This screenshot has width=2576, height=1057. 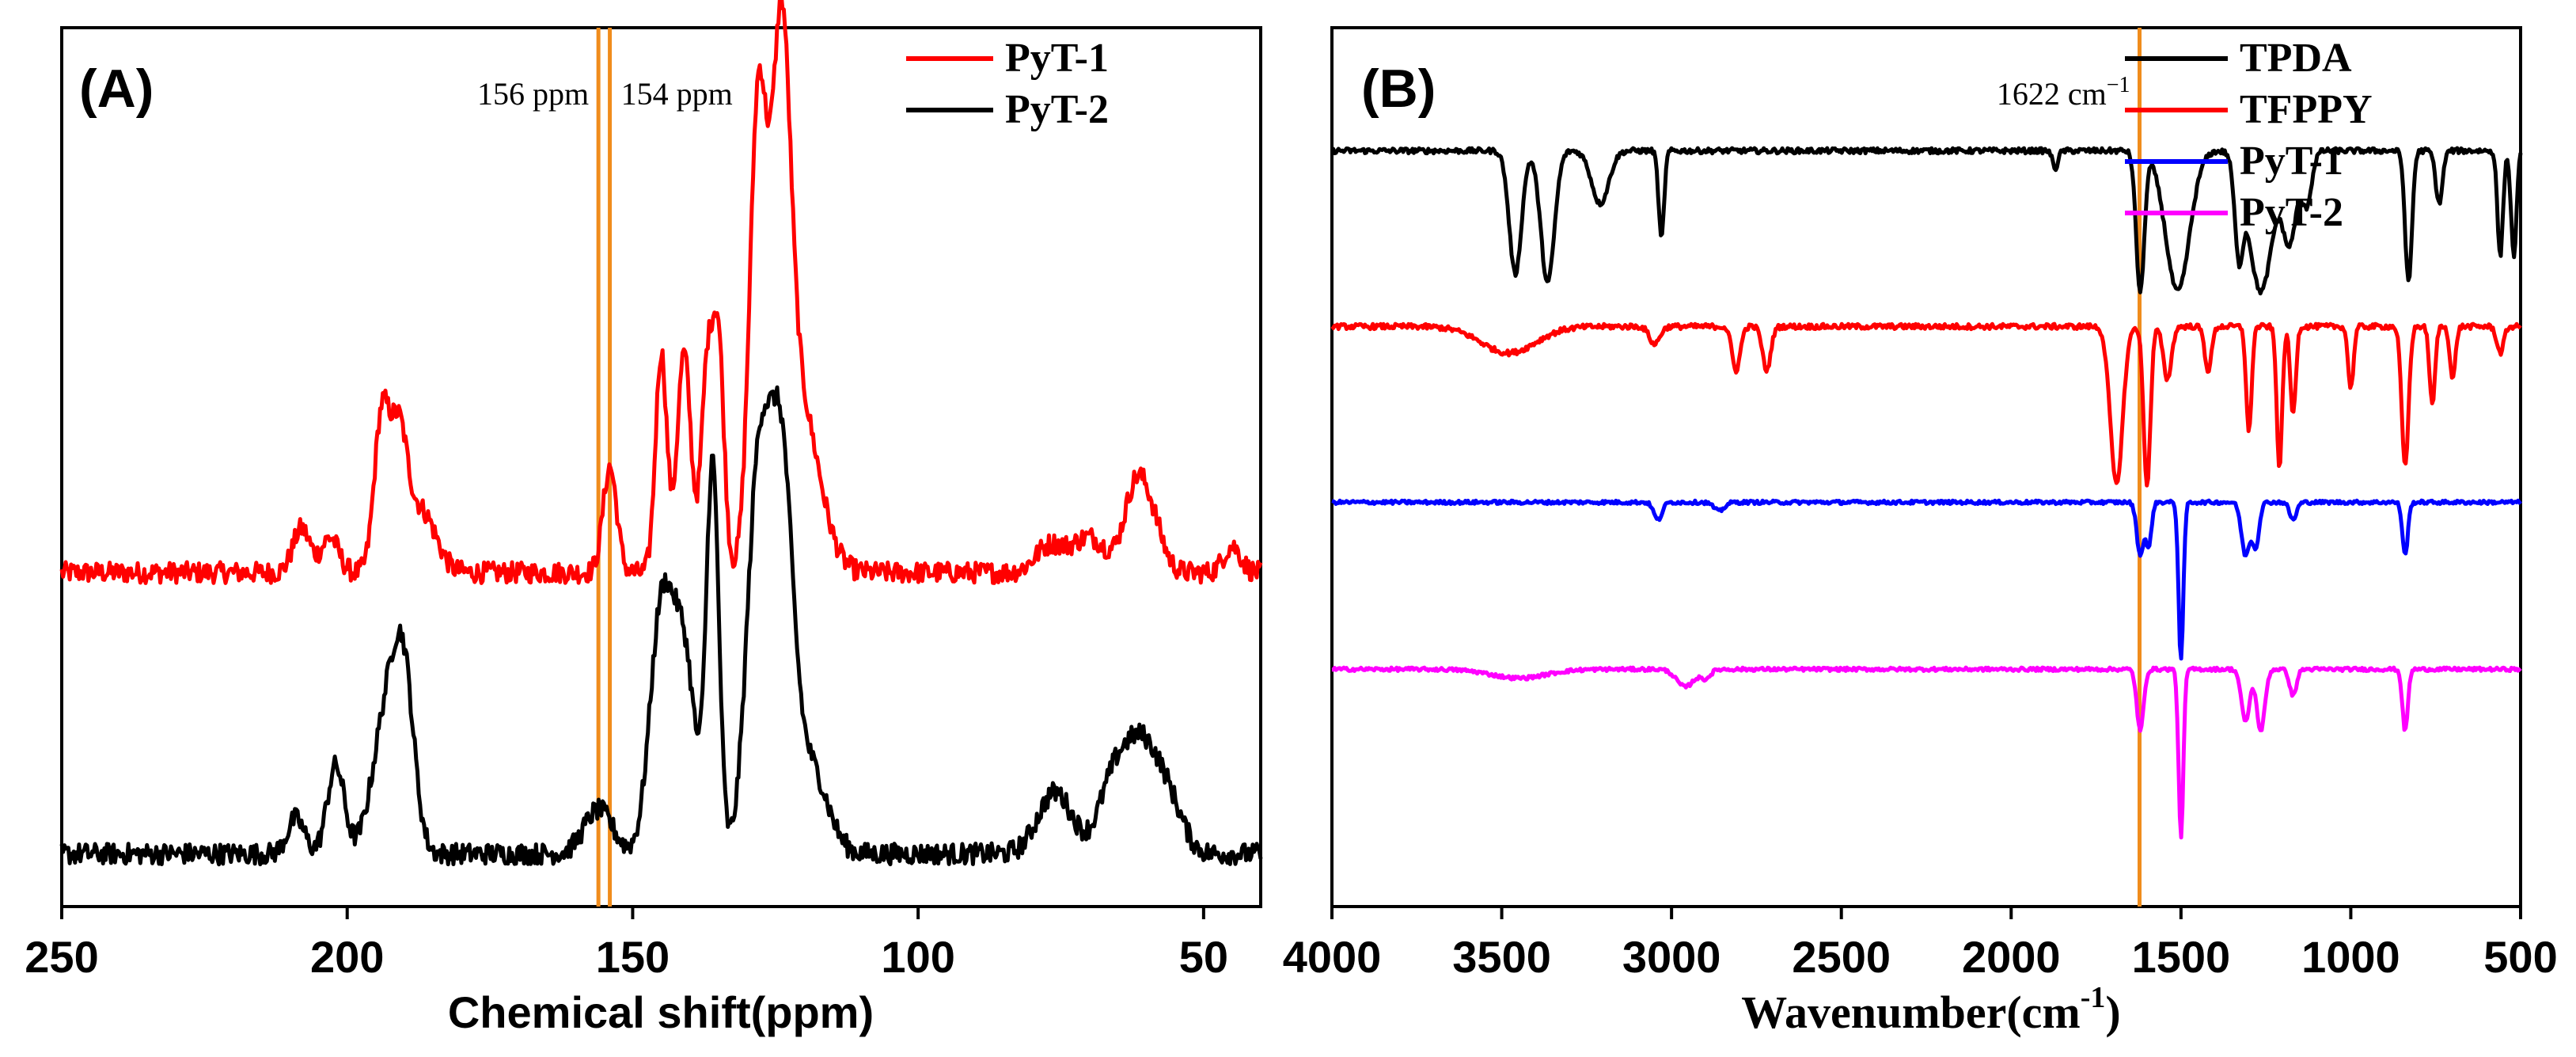 I want to click on legend-entry-tpda: TPDA, so click(x=2296, y=58).